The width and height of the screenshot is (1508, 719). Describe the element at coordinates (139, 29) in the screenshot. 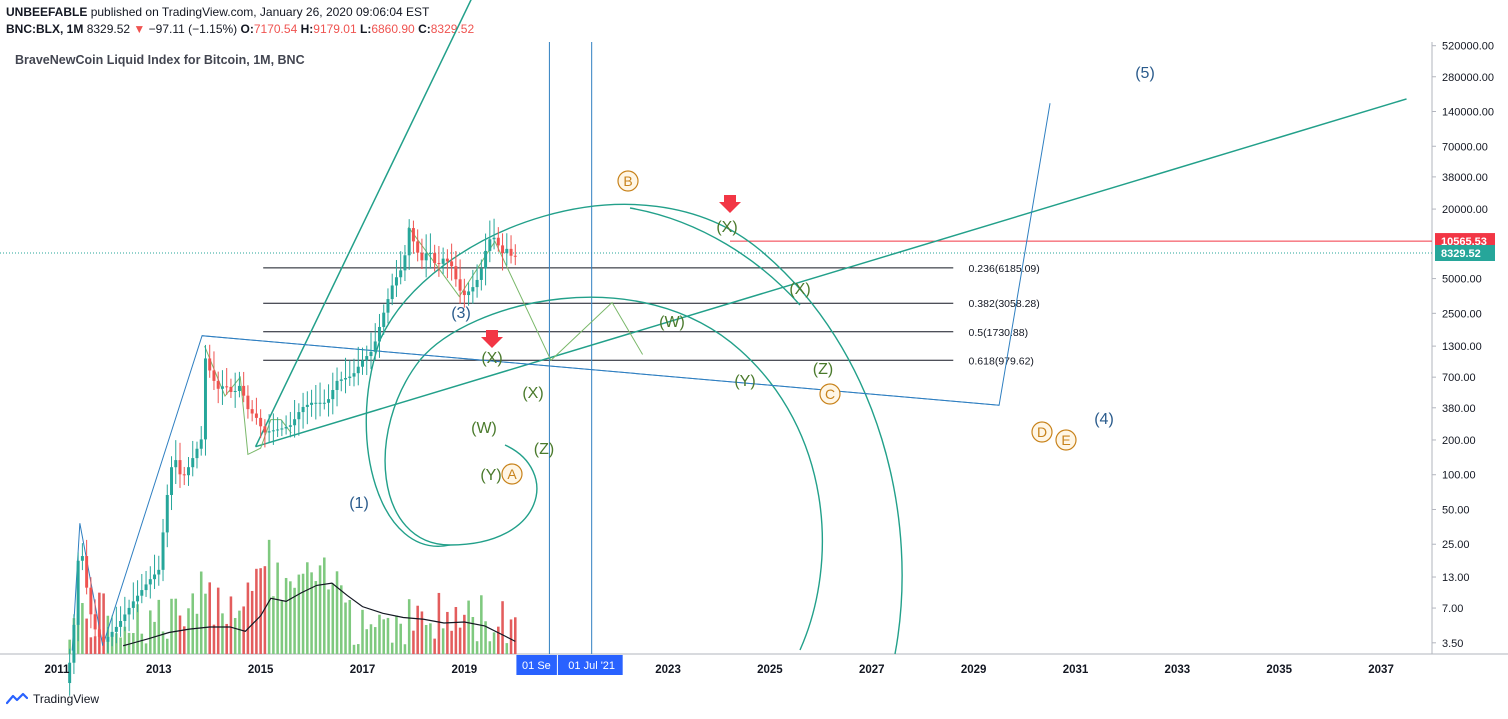

I see `down-arrow-icon: ▼` at that location.